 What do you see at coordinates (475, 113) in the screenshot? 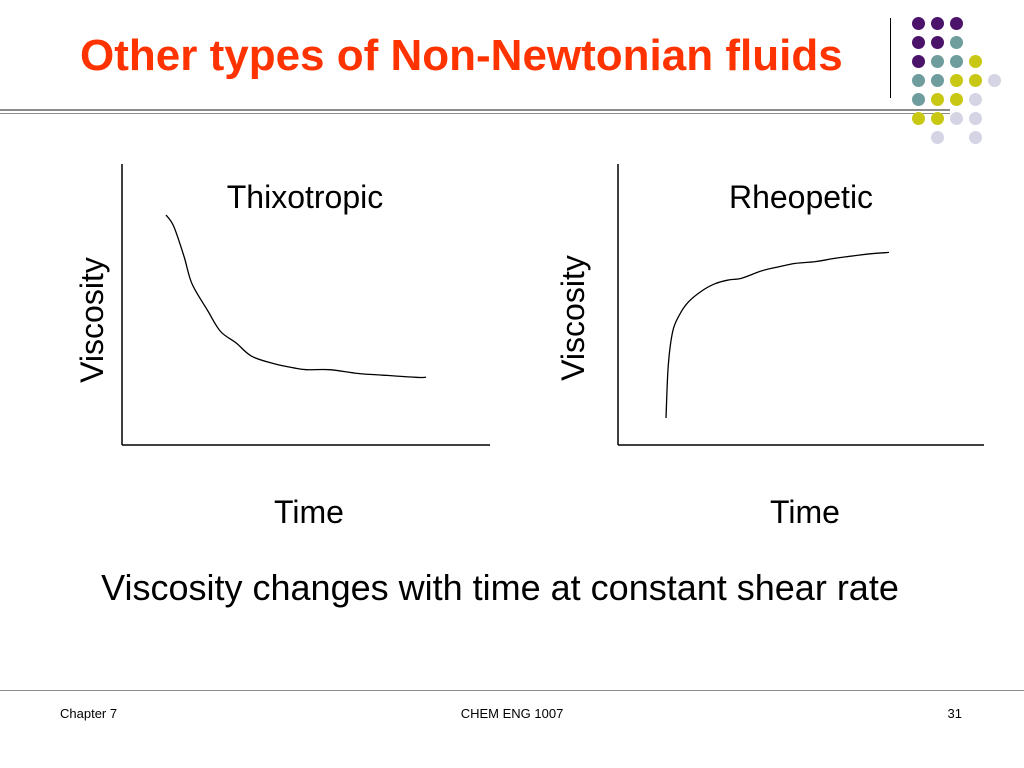
I see `title-divider-secondary` at bounding box center [475, 113].